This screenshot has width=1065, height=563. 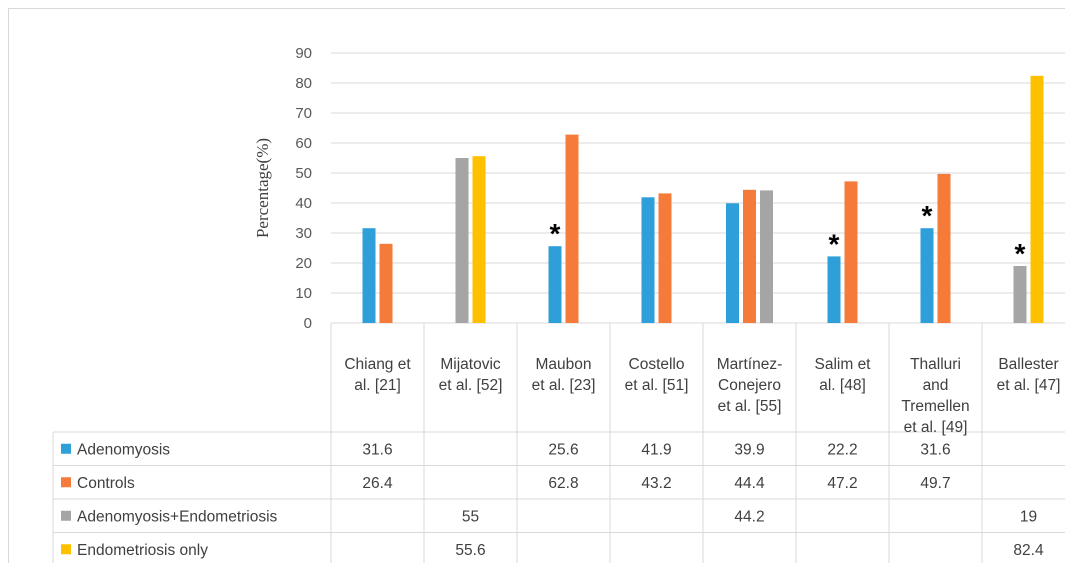 I want to click on table-value: 26.4, so click(x=377, y=483).